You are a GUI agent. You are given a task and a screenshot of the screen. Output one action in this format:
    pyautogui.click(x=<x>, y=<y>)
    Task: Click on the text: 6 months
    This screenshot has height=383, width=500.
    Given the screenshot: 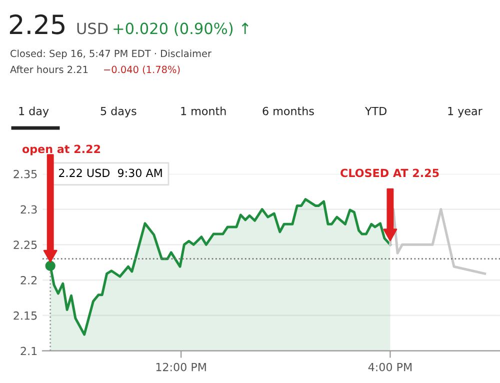 What is the action you would take?
    pyautogui.click(x=288, y=111)
    